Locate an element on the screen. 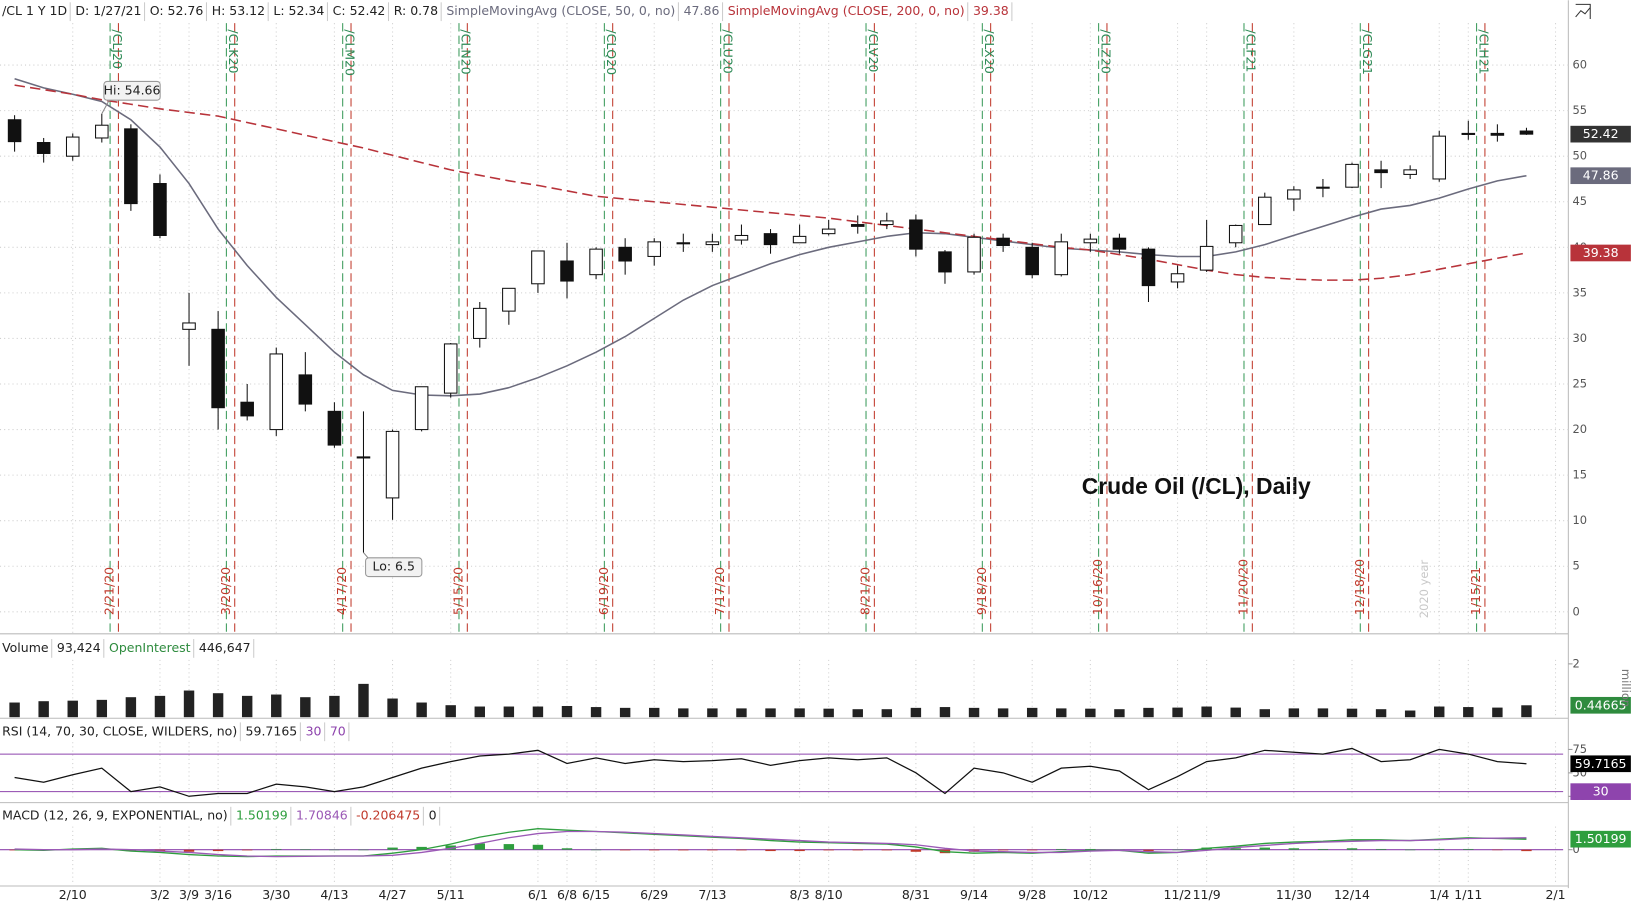 This screenshot has width=1634, height=905. ma-badge: 47.86 is located at coordinates (1600, 176).